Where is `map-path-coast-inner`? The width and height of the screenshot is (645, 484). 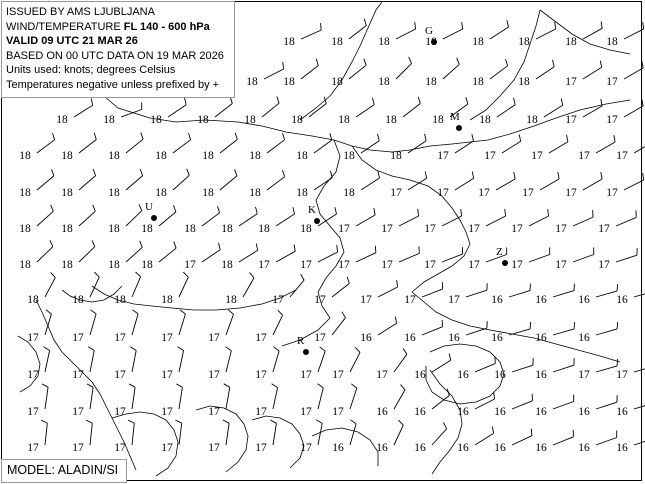
map-path-coast-inner is located at coordinates (194, 298).